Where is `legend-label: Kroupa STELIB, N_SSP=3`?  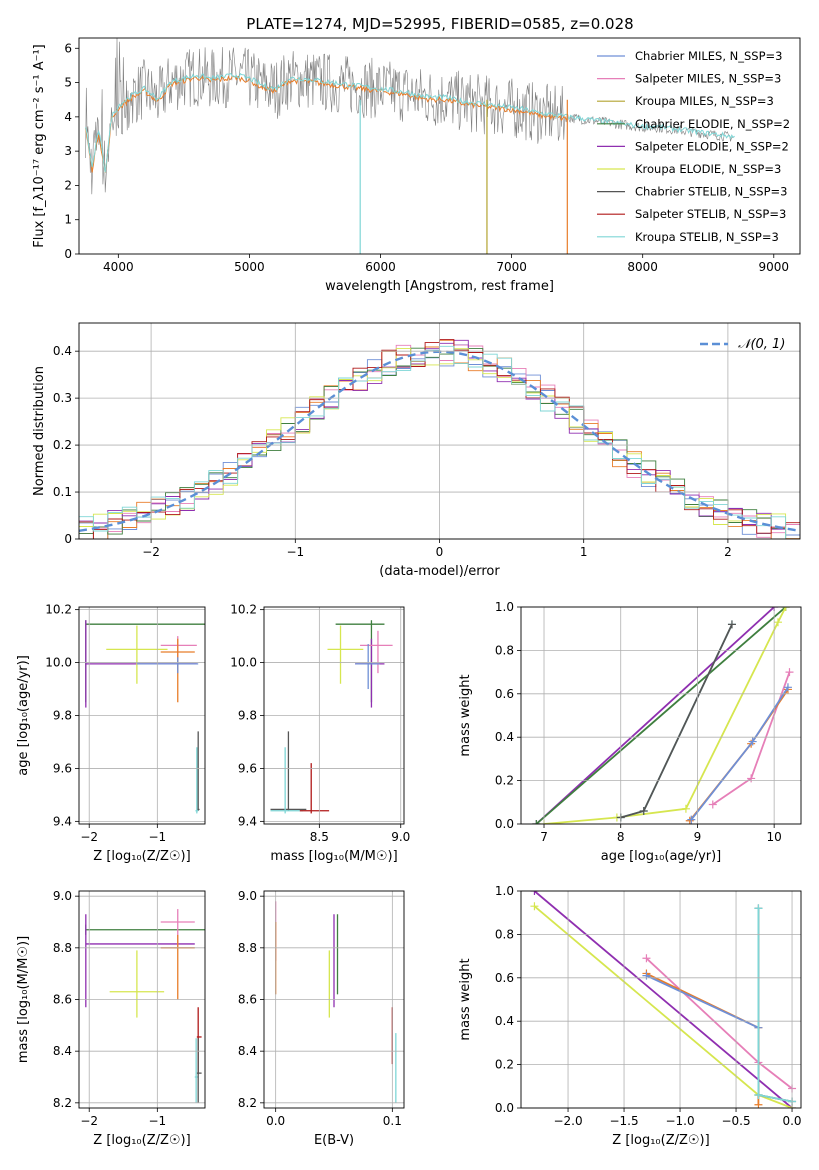
legend-label: Kroupa STELIB, N_SSP=3 is located at coordinates (707, 237).